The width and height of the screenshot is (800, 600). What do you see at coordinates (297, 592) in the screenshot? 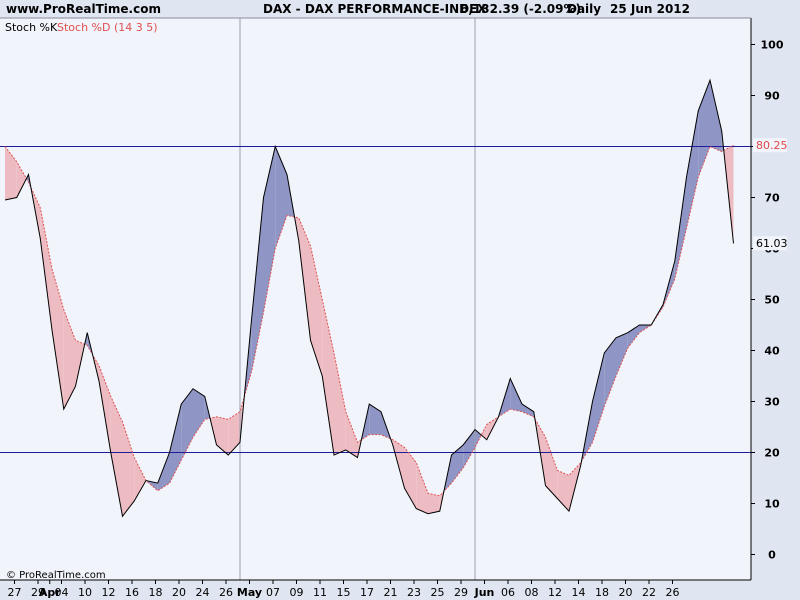
I see `x-tick-label: 09` at bounding box center [297, 592].